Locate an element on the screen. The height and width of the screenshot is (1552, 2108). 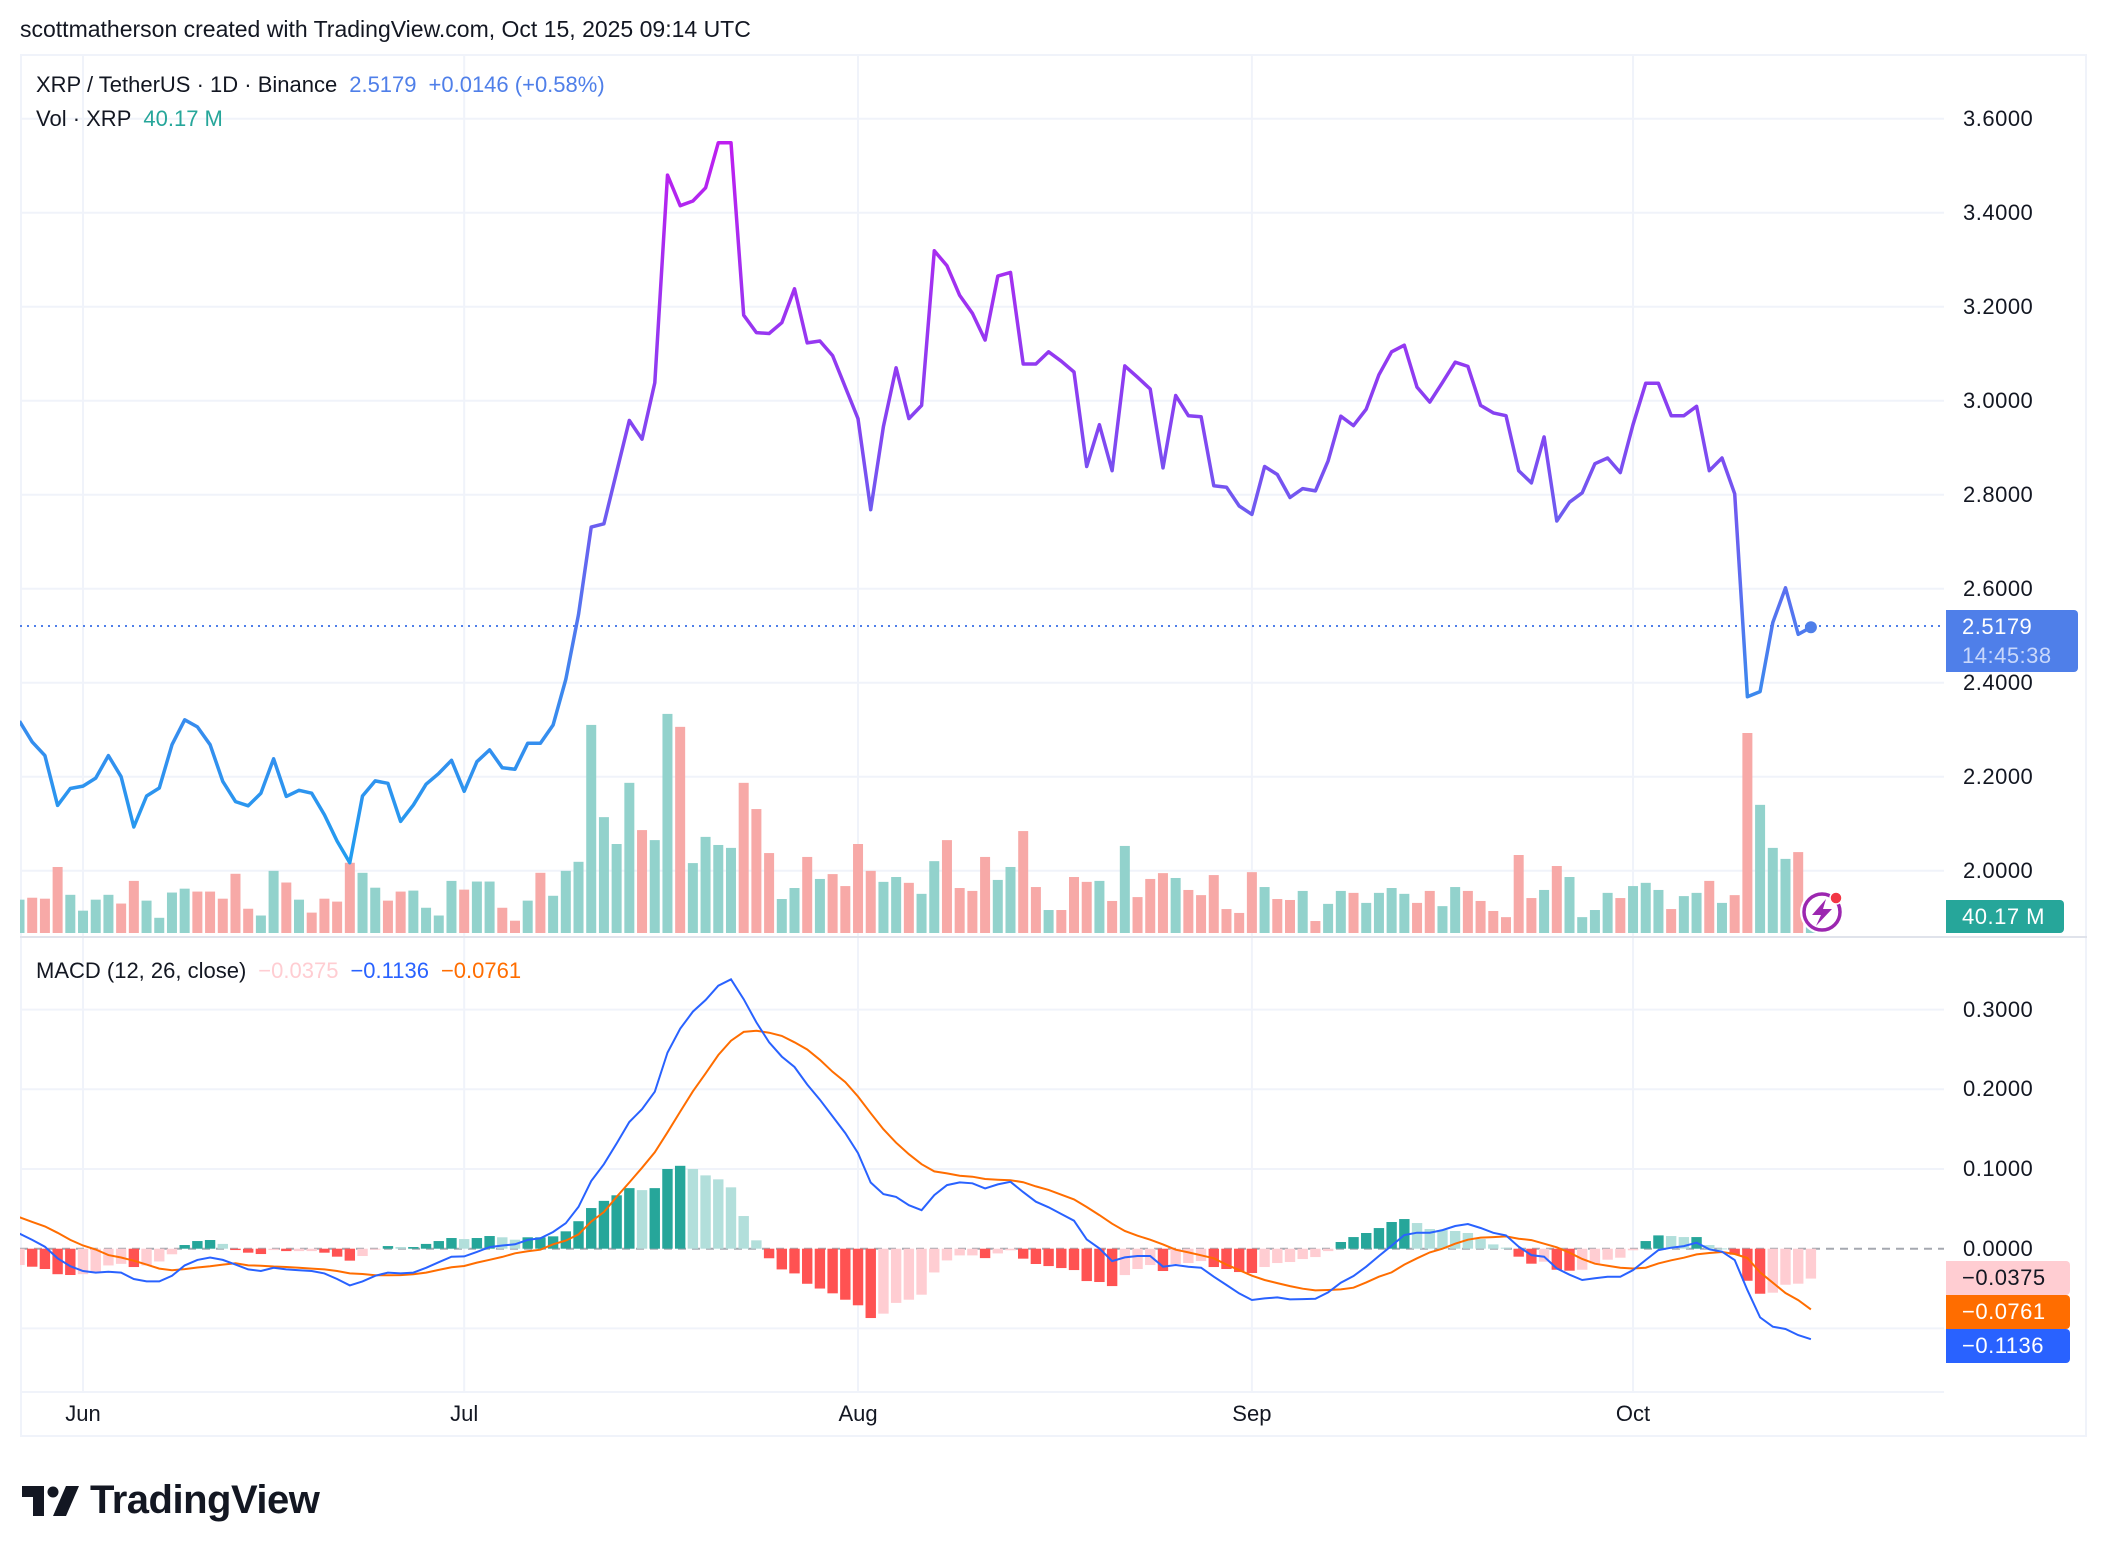
macd-axis-label: 0.3000 is located at coordinates (1998, 1009).